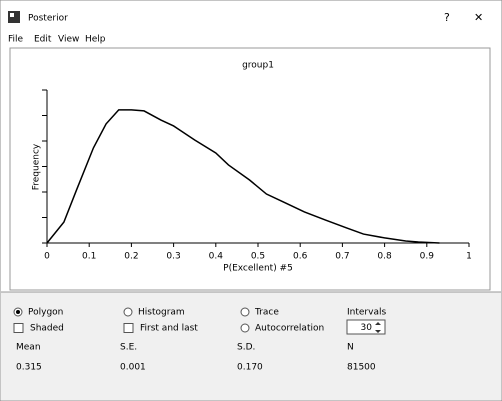 This screenshot has height=401, width=502. Describe the element at coordinates (47, 257) in the screenshot. I see `x-tick-label: 0` at that location.